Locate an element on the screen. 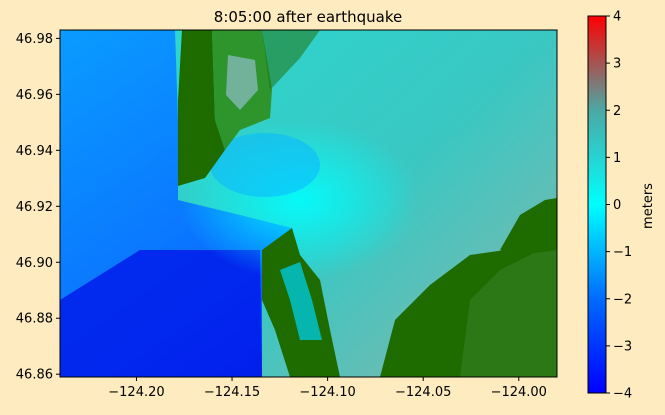  y-tick-label: 46.98 is located at coordinates (34, 39).